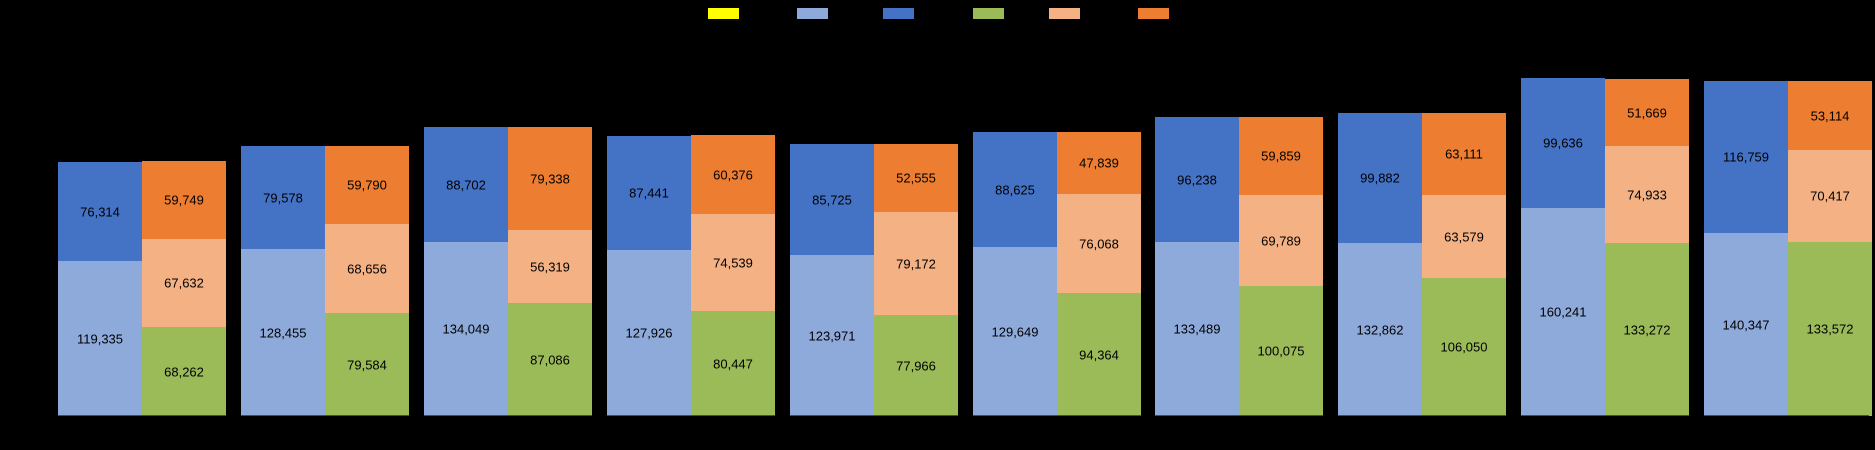 This screenshot has width=1875, height=450. What do you see at coordinates (1064, 13) in the screenshot?
I see `peach-series-swatch` at bounding box center [1064, 13].